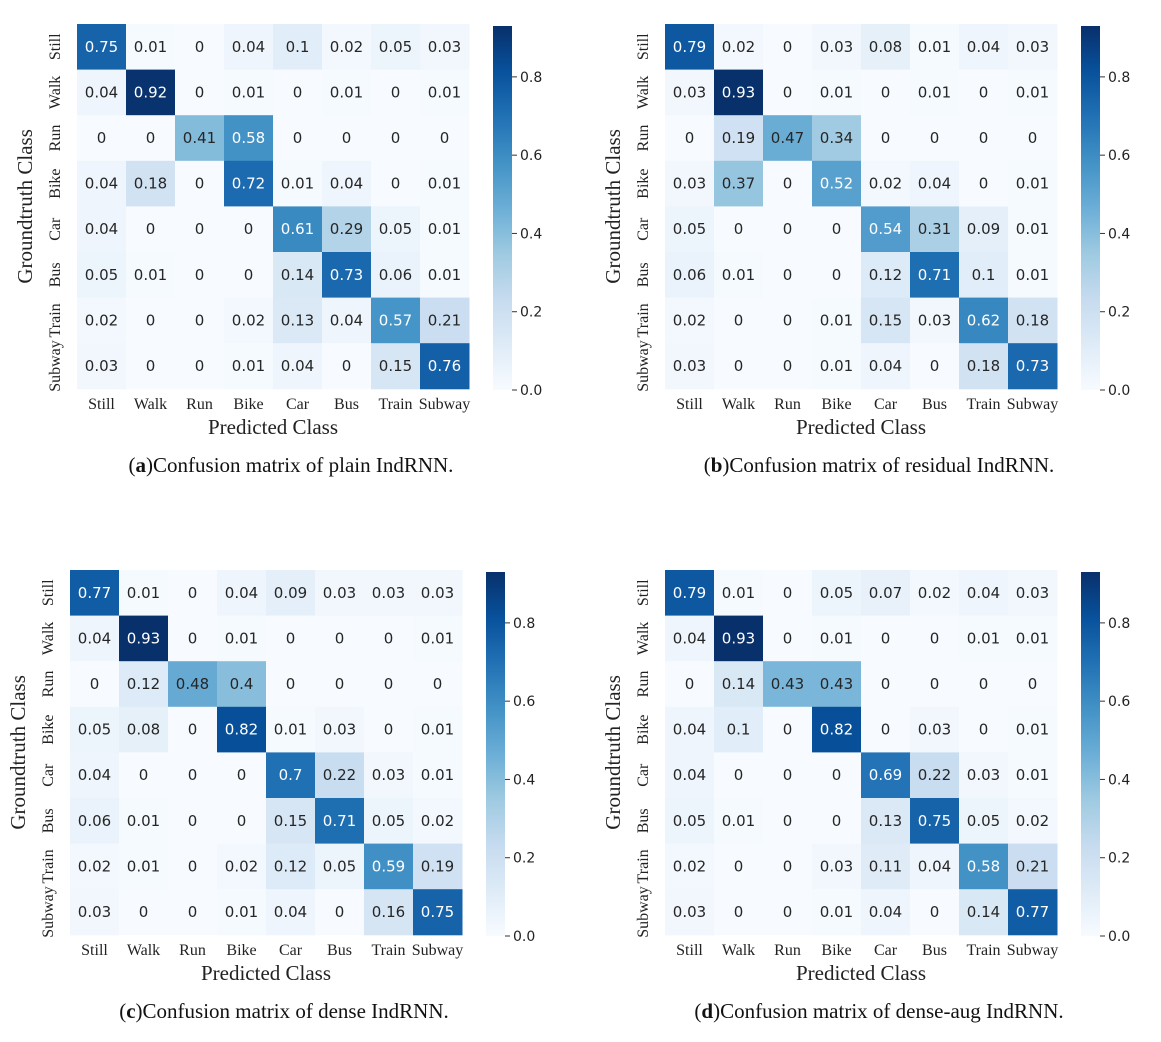  Describe the element at coordinates (339, 950) in the screenshot. I see `x-tick-label: Bus` at that location.